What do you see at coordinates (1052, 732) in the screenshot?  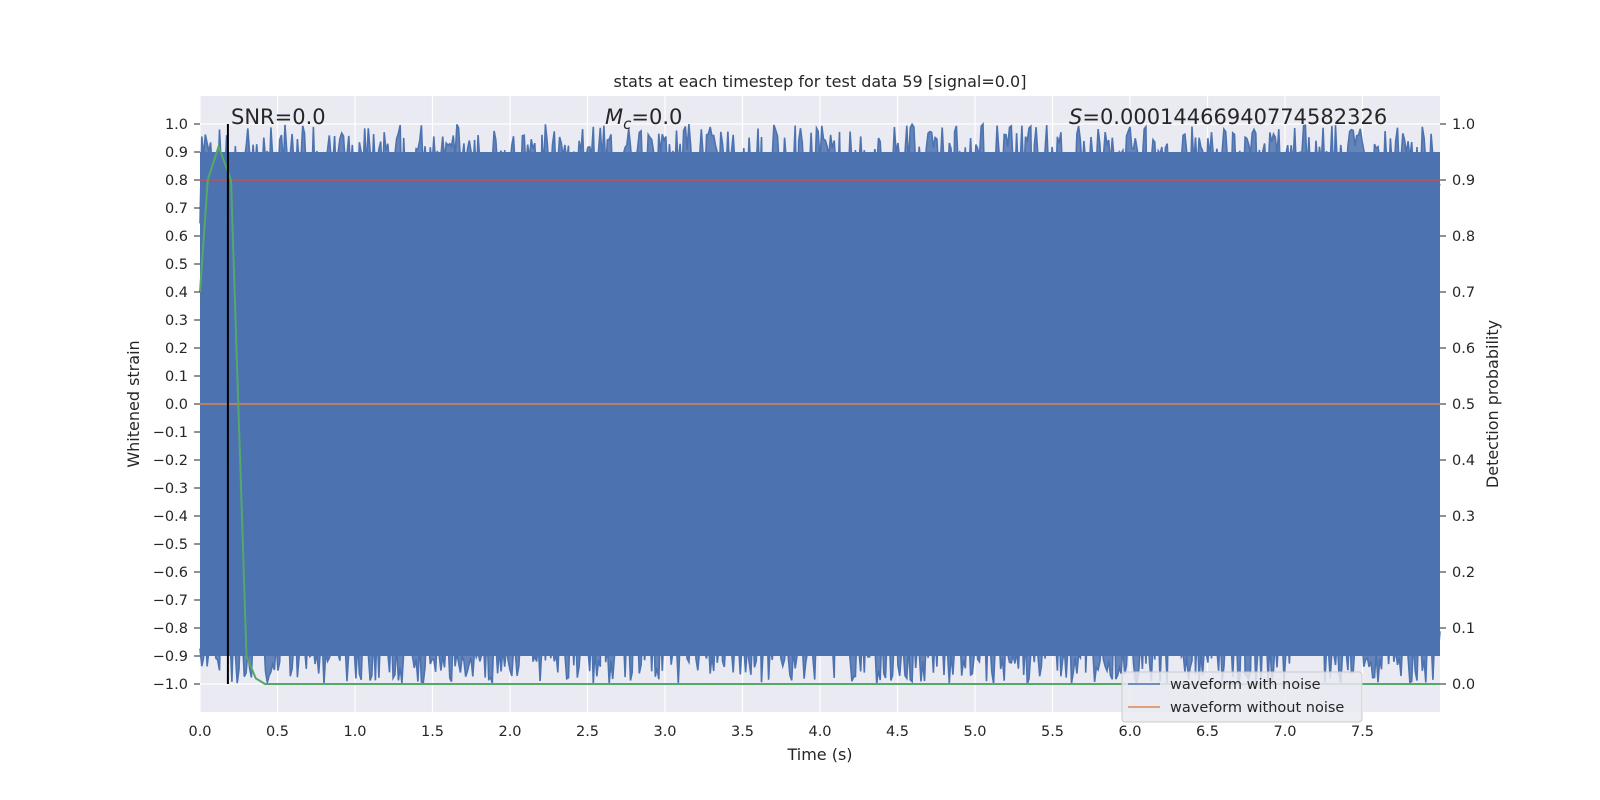 I see `x-tick-label: 5.5` at bounding box center [1052, 732].